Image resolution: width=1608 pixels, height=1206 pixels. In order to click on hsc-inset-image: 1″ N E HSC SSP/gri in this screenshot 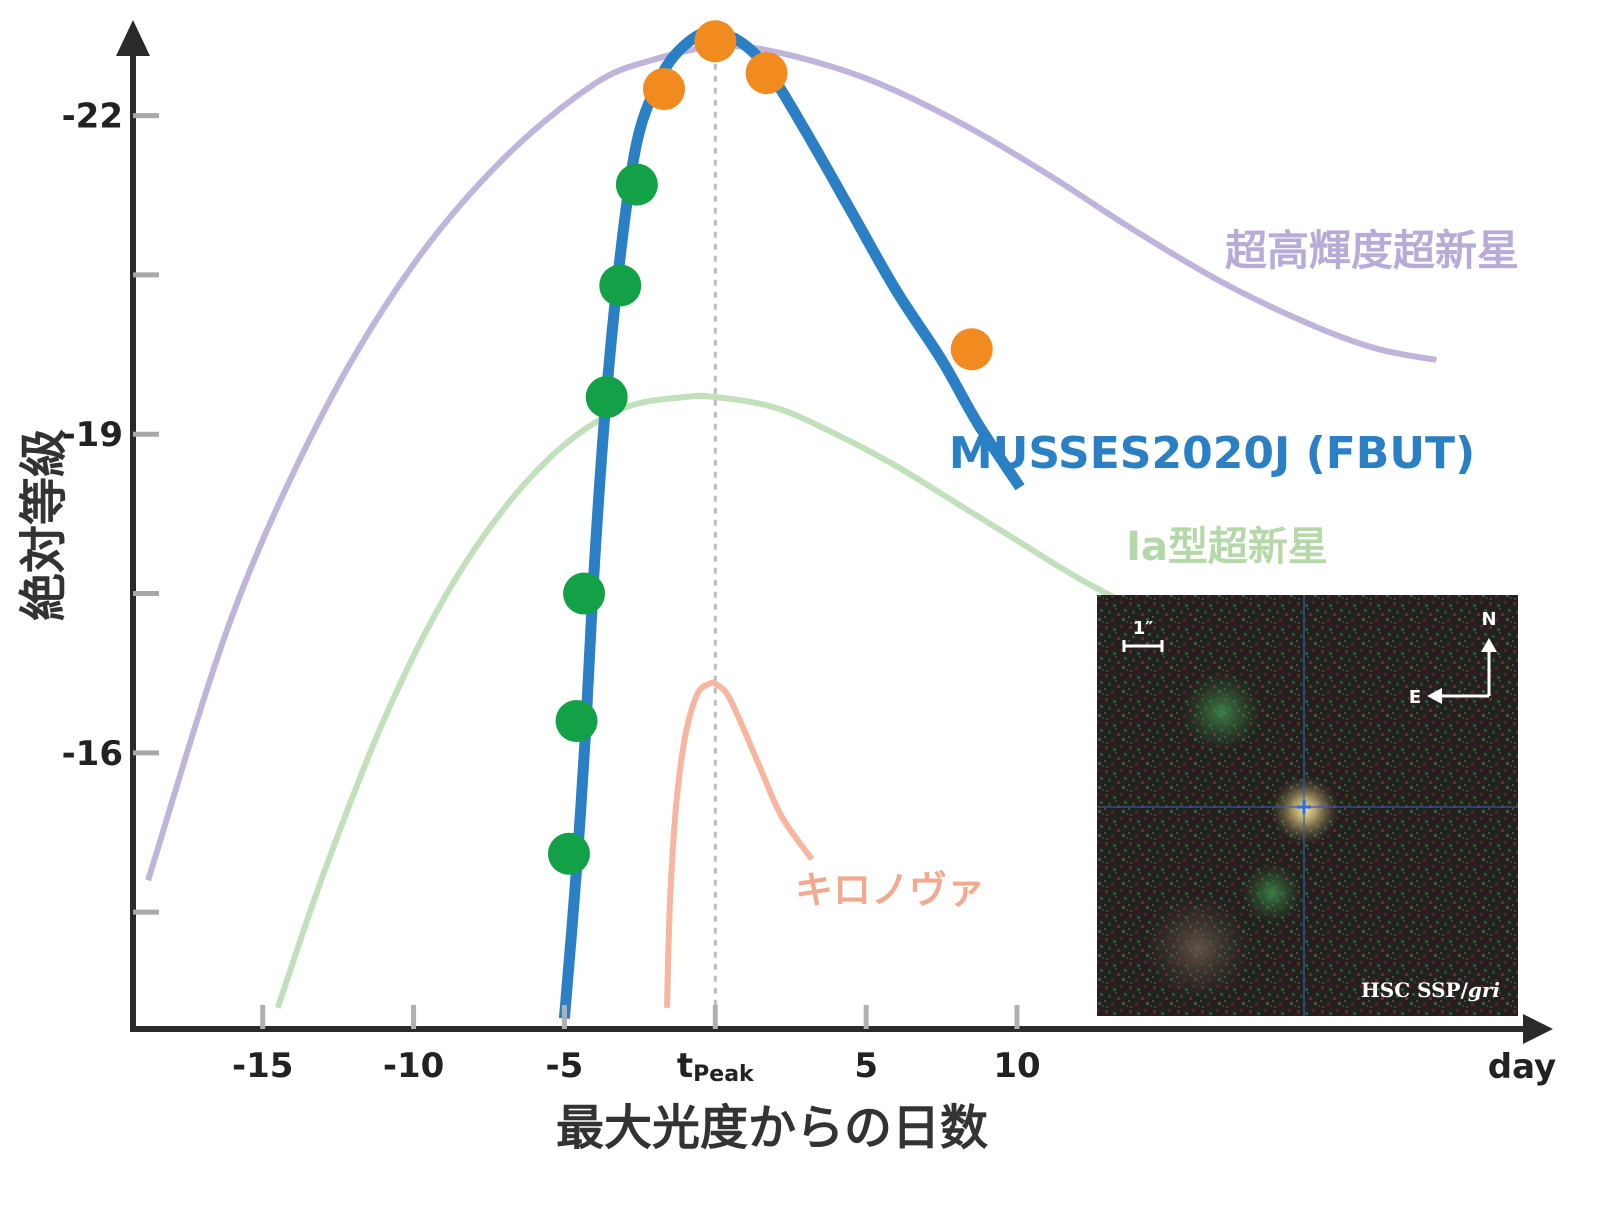, I will do `click(1307, 805)`.